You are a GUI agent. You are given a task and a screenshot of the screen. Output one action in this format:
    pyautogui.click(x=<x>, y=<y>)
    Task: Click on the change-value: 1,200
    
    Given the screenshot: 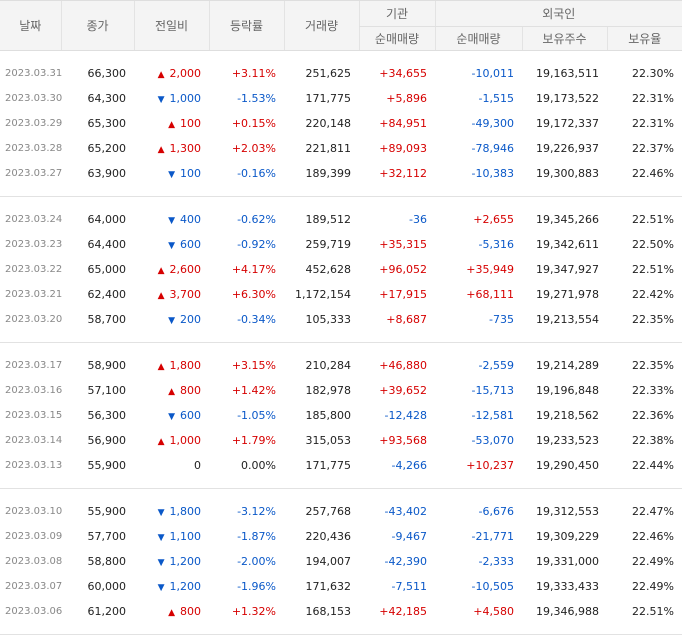 What is the action you would take?
    pyautogui.click(x=185, y=586)
    